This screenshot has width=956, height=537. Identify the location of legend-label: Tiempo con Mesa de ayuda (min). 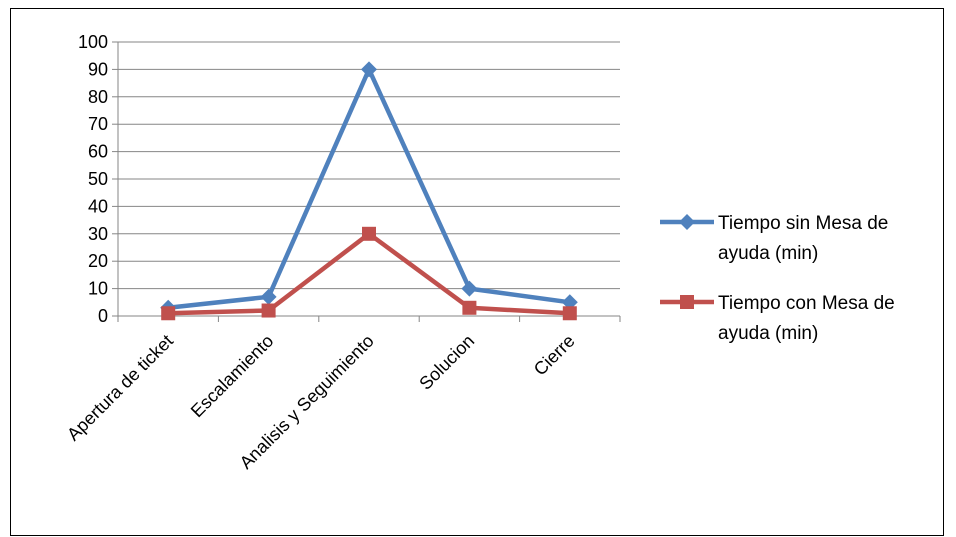
(806, 318).